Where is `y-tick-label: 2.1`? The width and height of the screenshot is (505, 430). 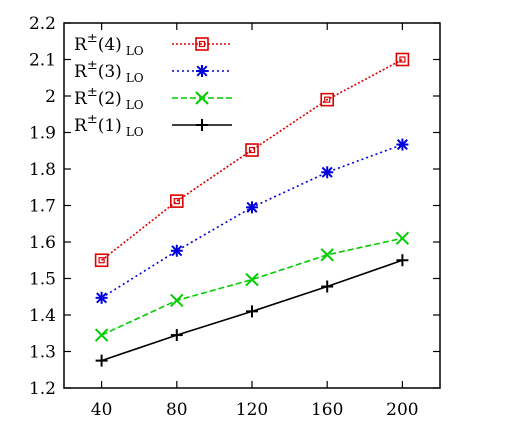 y-tick-label: 2.1 is located at coordinates (42, 61).